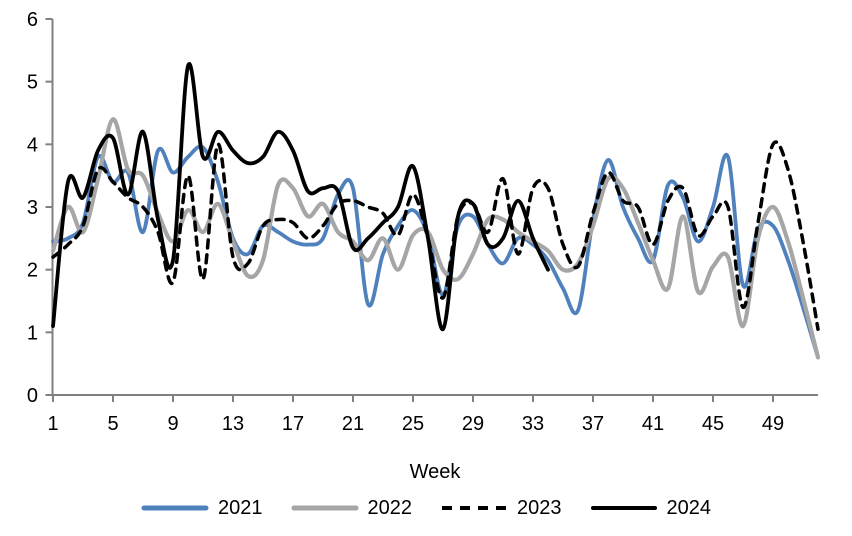 This screenshot has width=852, height=536. What do you see at coordinates (689, 508) in the screenshot?
I see `legend-label-2024: 2024` at bounding box center [689, 508].